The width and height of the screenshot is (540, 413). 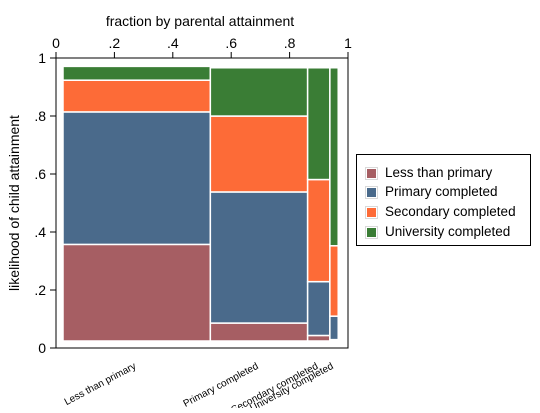 What do you see at coordinates (42, 58) in the screenshot?
I see `y-tick-label-5: 1` at bounding box center [42, 58].